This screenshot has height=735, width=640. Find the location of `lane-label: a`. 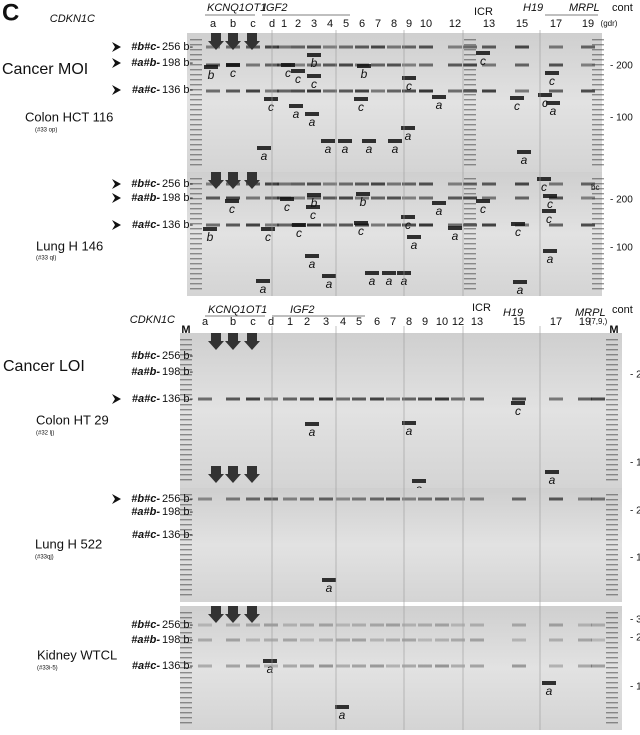

lane-label: a is located at coordinates (213, 24).